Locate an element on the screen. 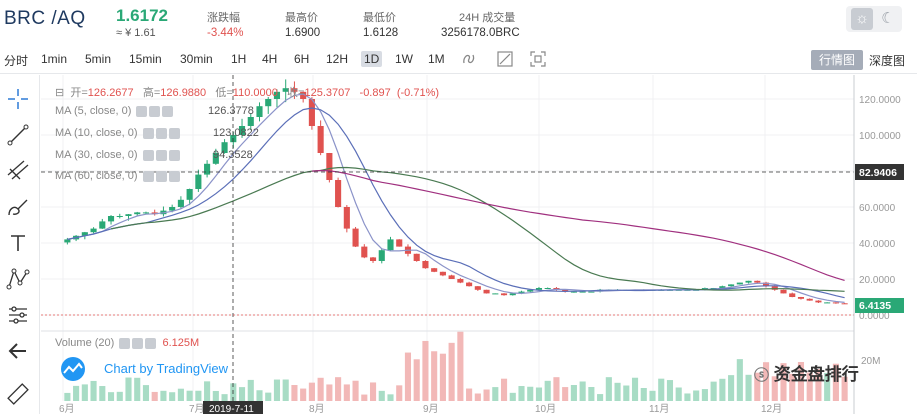 Image resolution: width=917 pixels, height=414 pixels. brush-icon is located at coordinates (18, 207).